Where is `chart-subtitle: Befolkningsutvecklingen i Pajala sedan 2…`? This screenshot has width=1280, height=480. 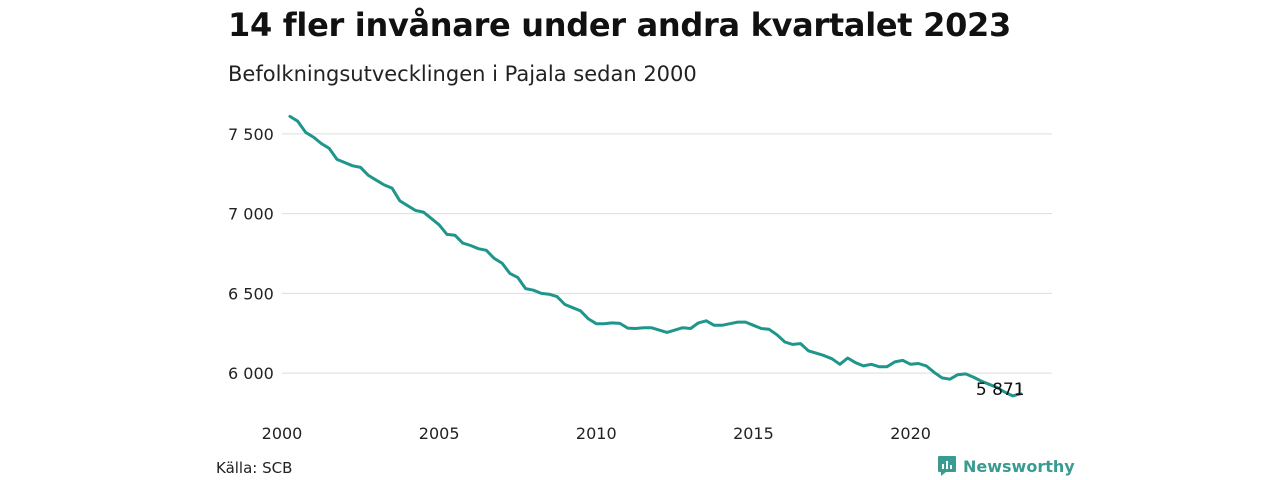
chart-subtitle: Befolkningsutvecklingen i Pajala sedan 2… is located at coordinates (462, 74).